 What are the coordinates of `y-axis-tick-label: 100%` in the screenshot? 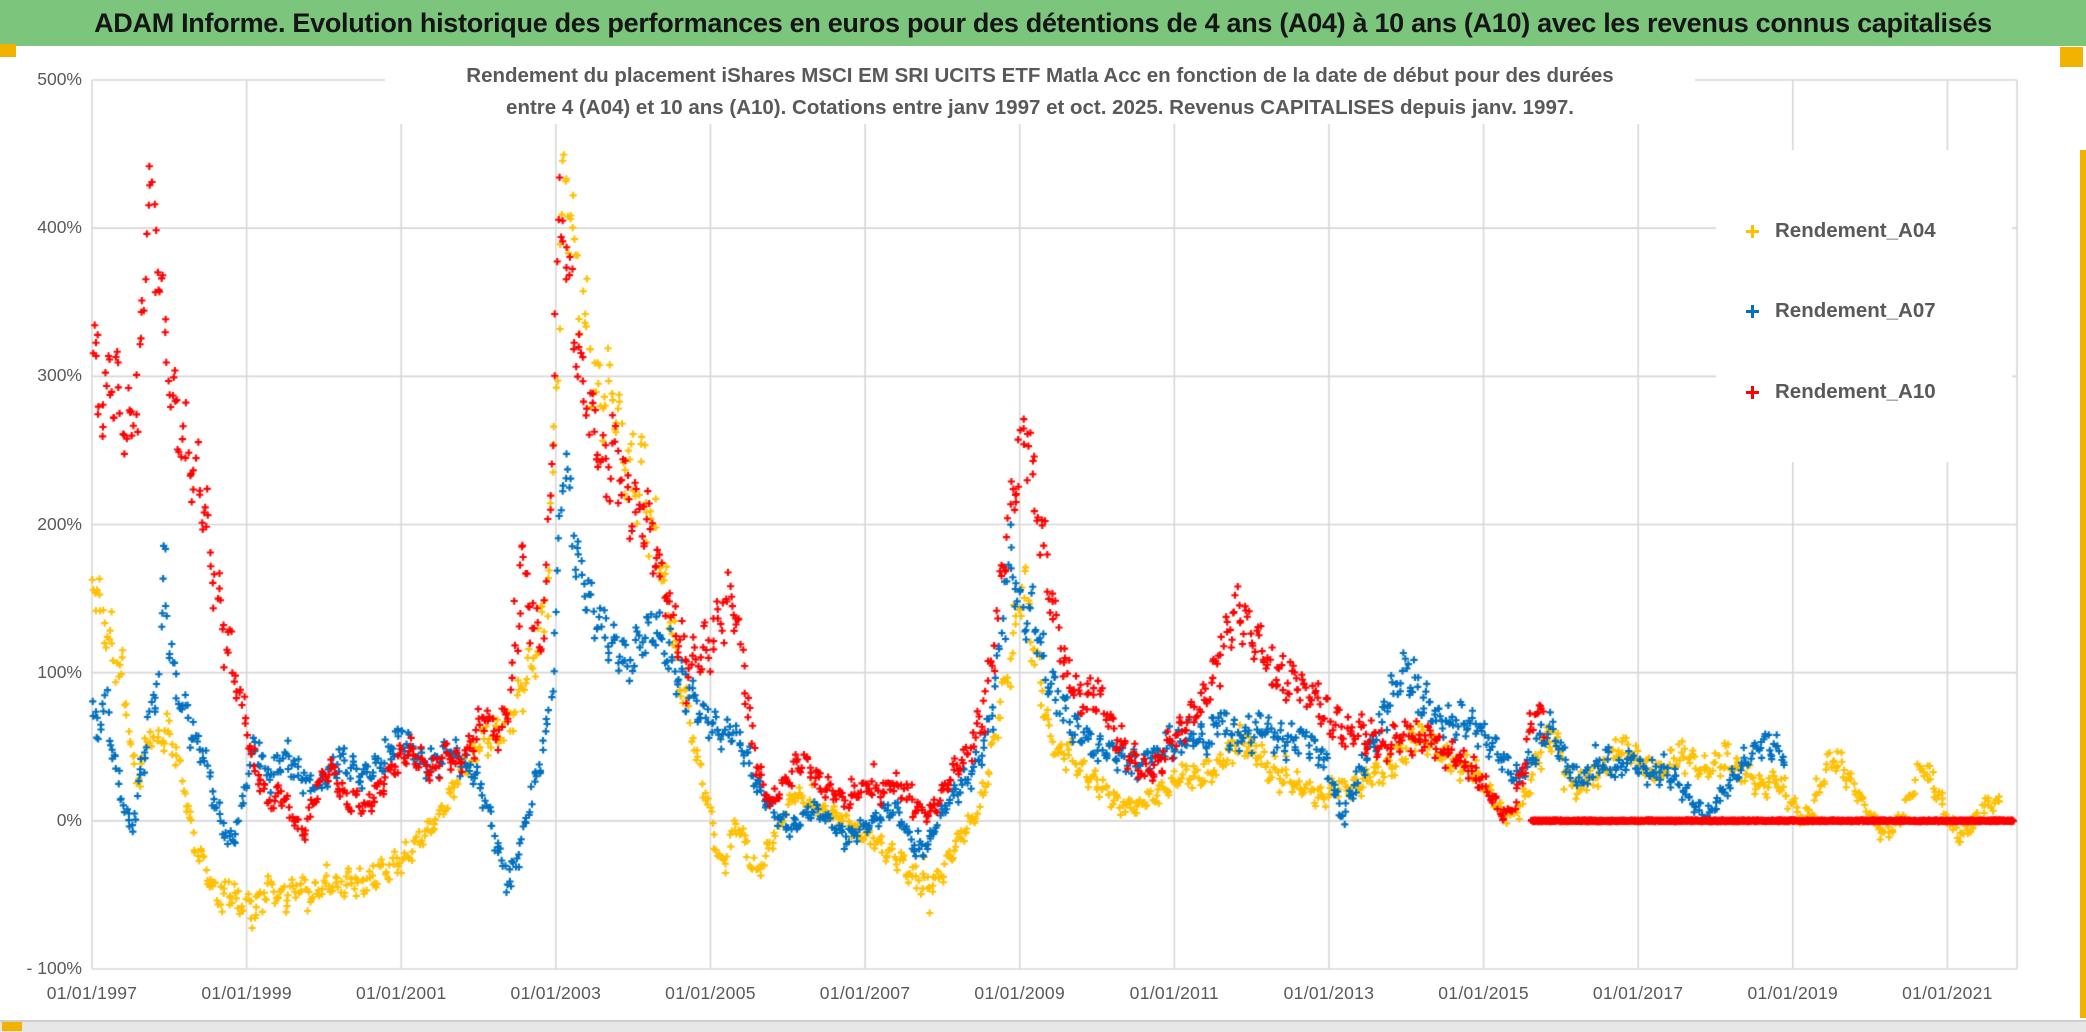 It's located at (59, 671).